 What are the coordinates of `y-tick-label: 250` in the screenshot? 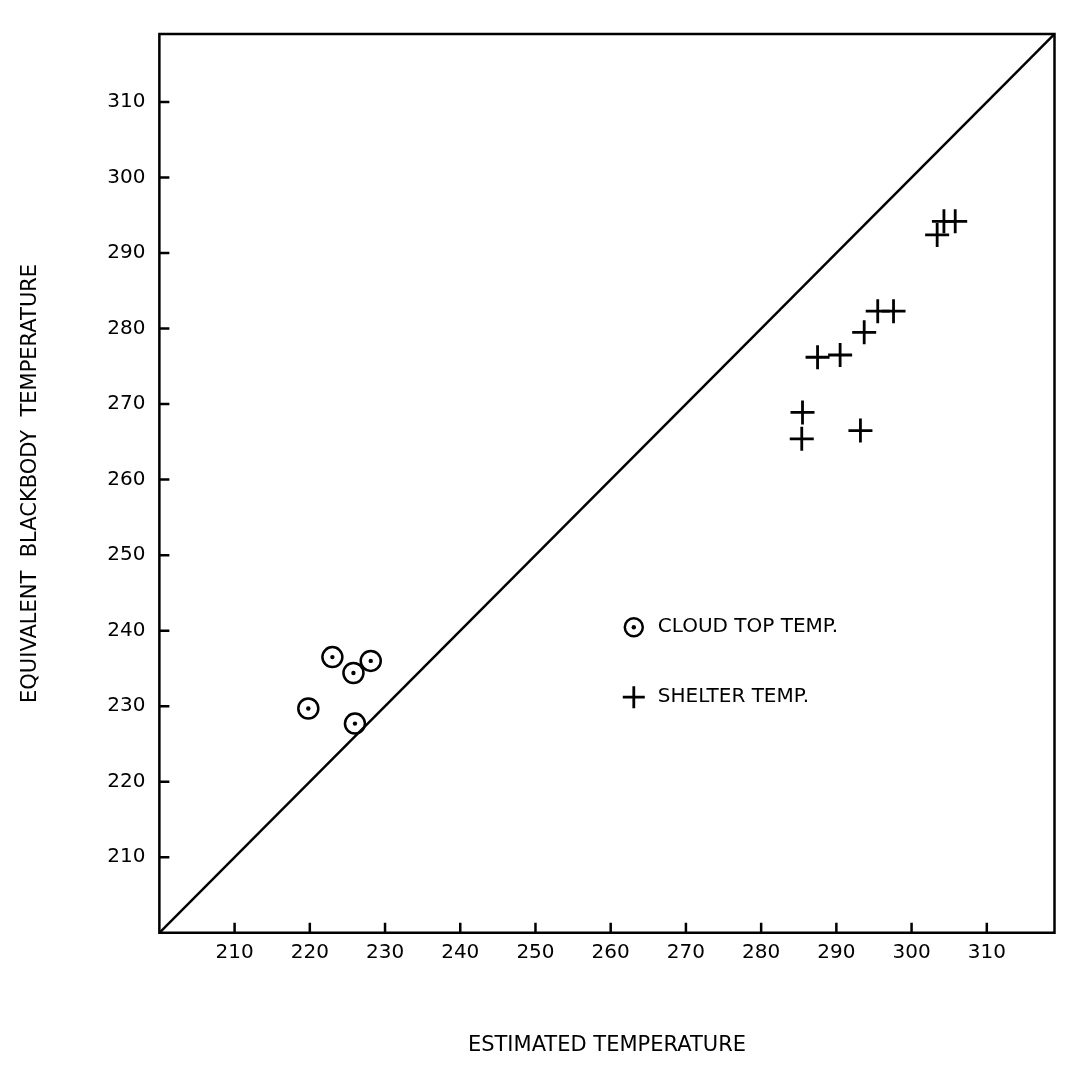 It's located at (126, 553).